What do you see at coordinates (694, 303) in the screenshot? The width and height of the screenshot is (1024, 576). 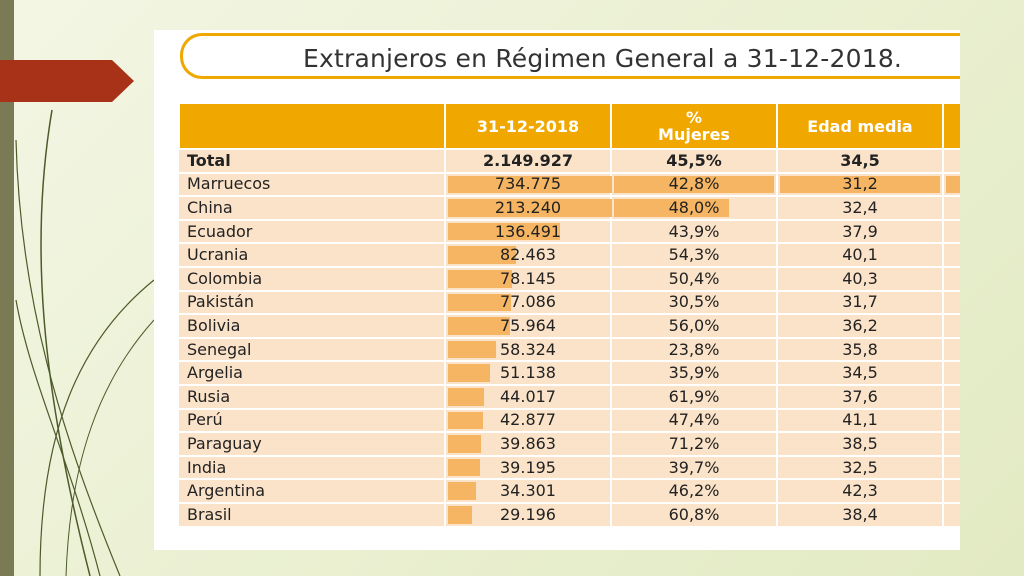 I see `women-pct-cell: 30,5%` at bounding box center [694, 303].